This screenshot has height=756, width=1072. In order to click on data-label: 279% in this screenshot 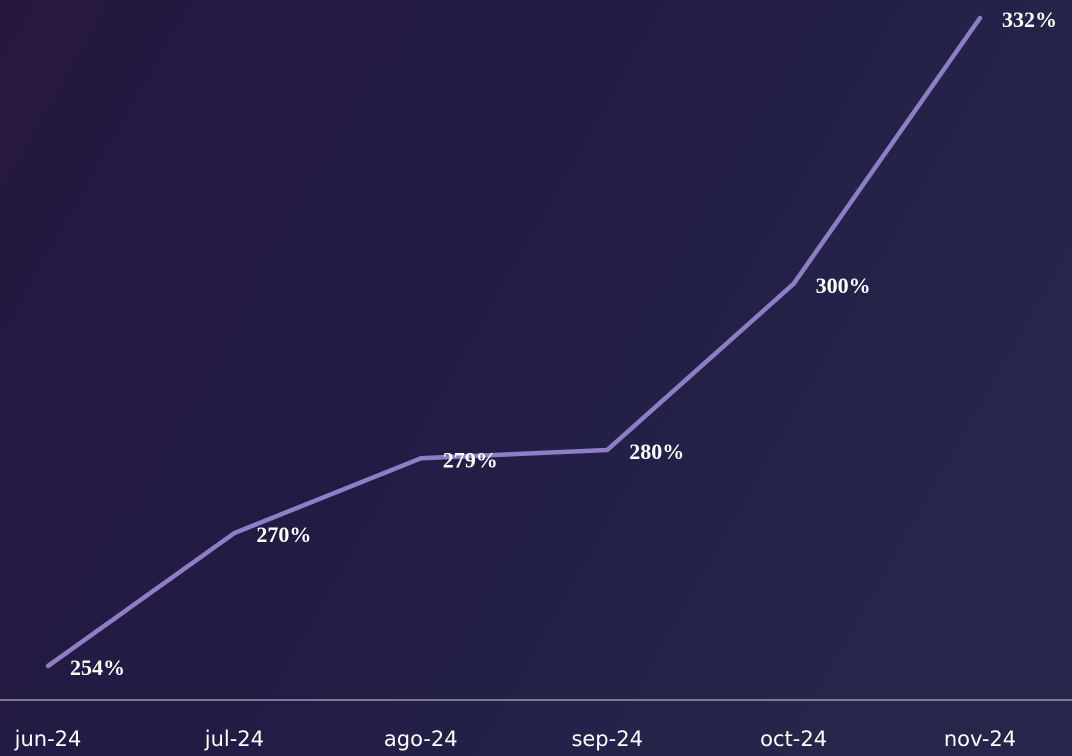, I will do `click(470, 459)`.